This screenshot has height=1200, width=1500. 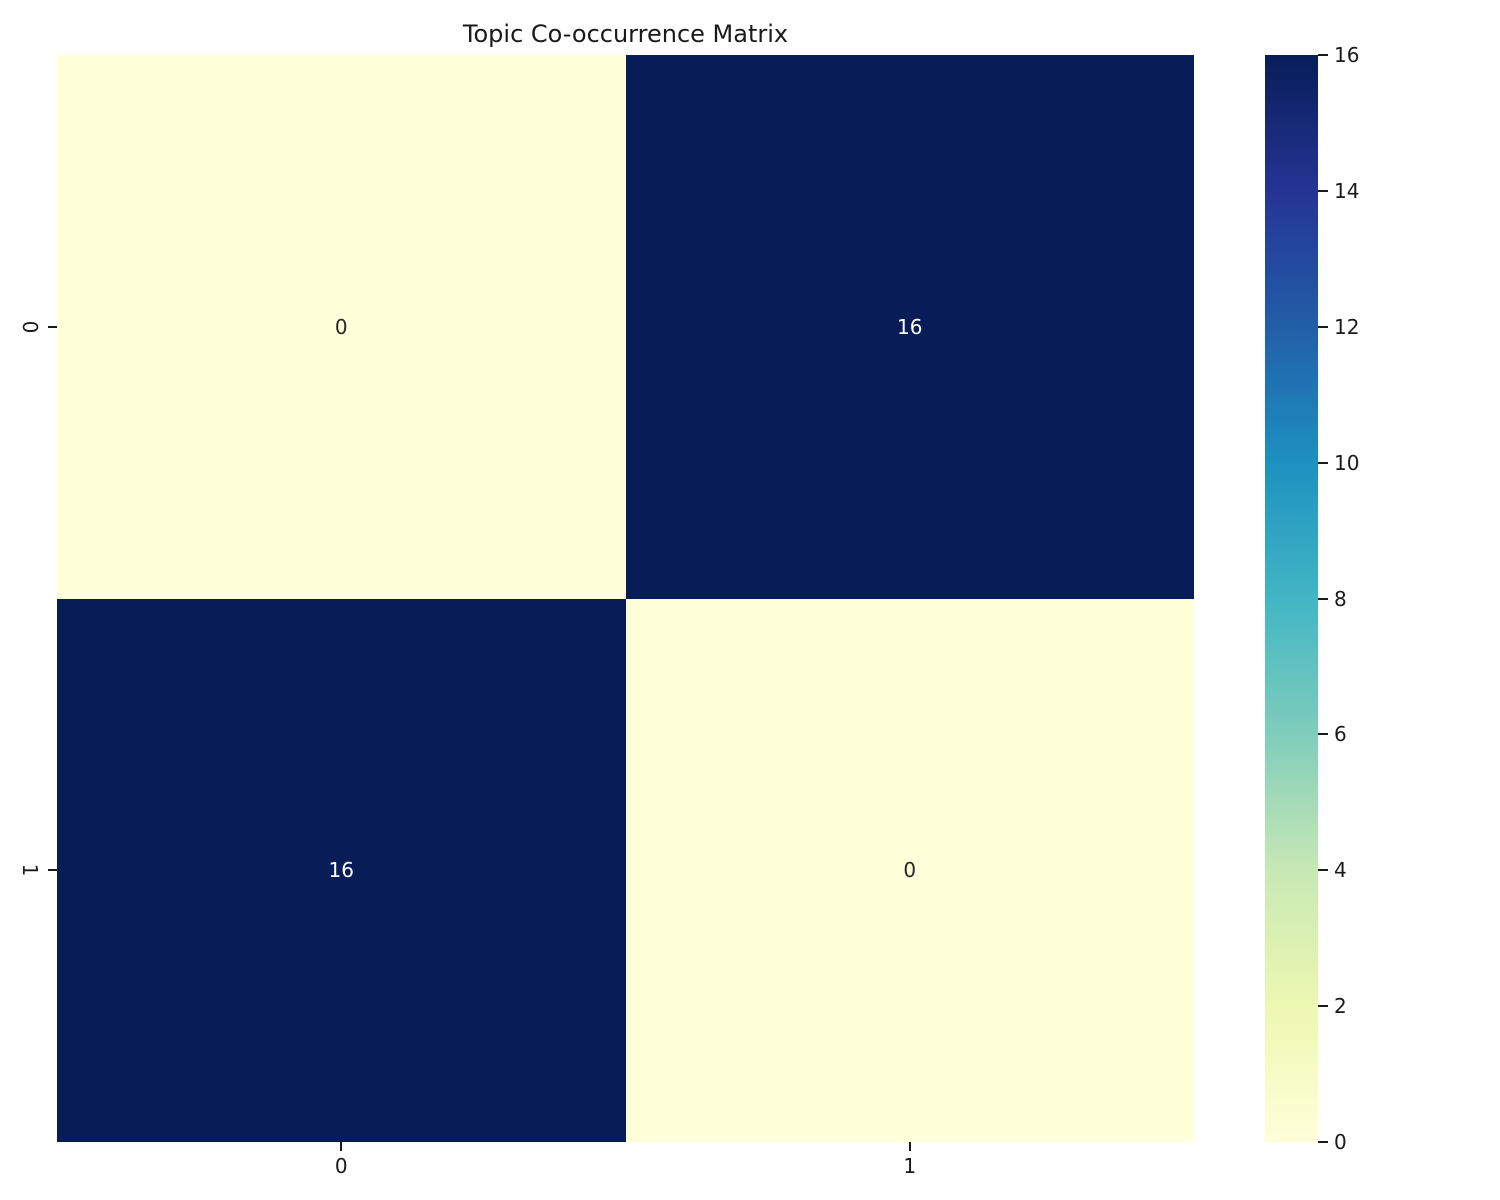 I want to click on colorbar-tick-label: 4, so click(x=1340, y=870).